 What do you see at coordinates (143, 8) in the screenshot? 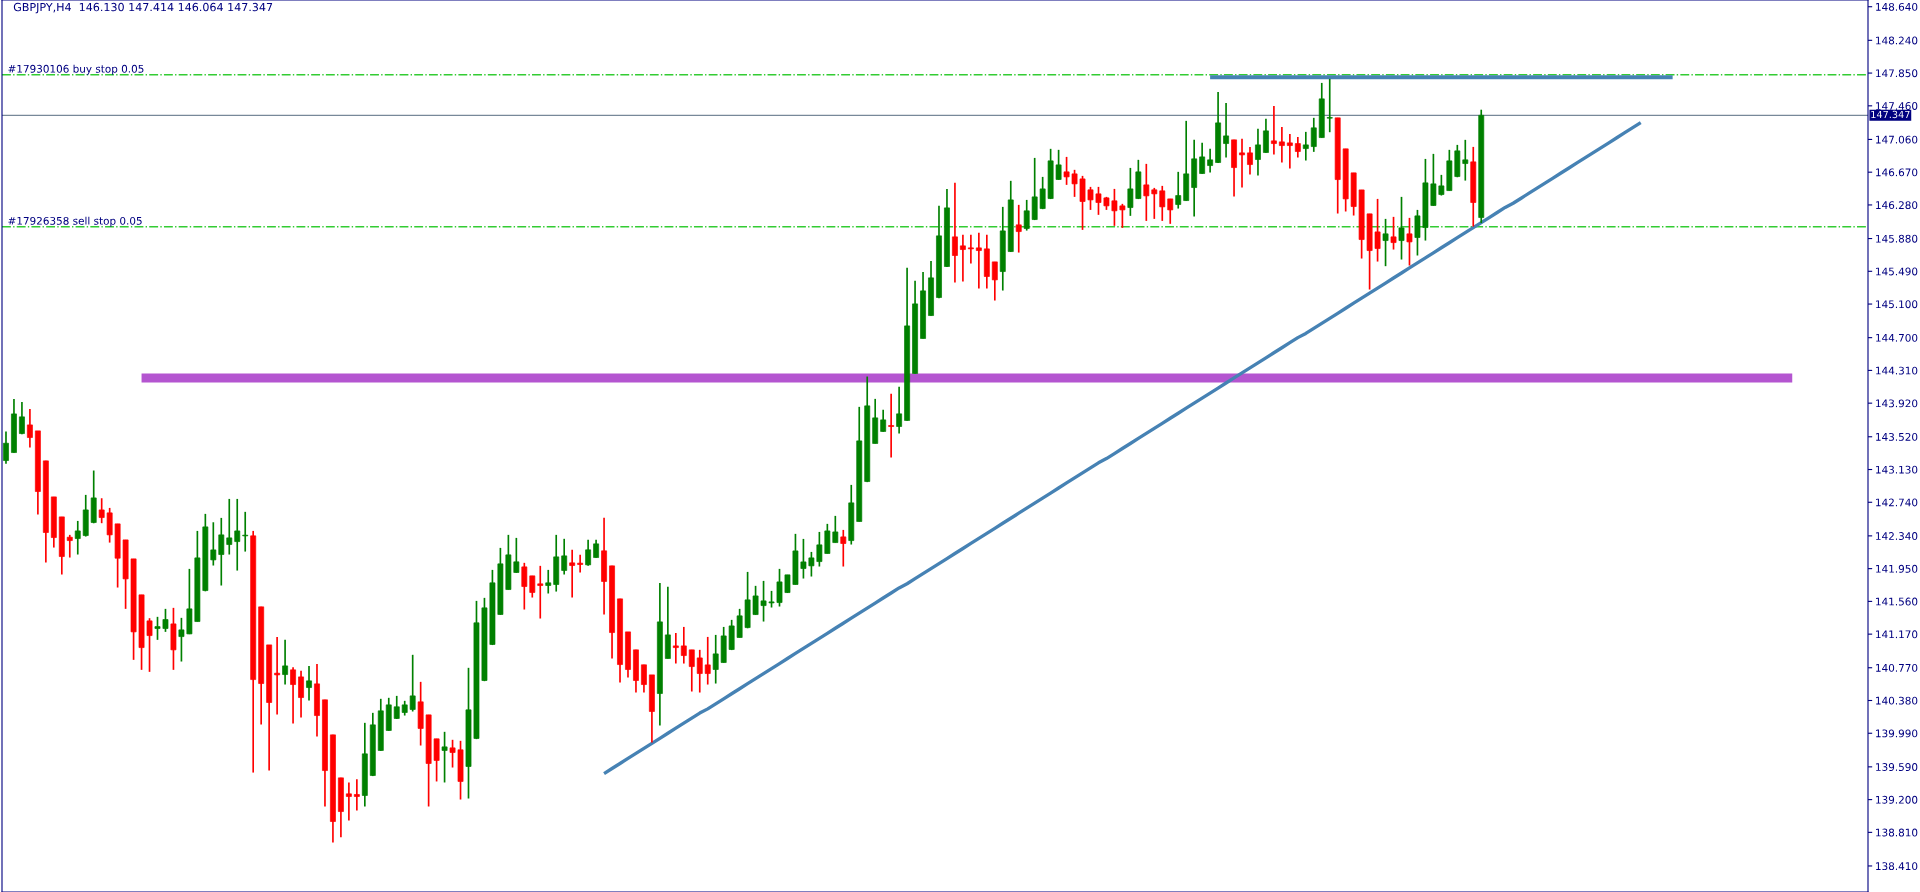
I see `chart-title: GBPJPY,H4 146.130 147.414 146.064 147.347` at bounding box center [143, 8].